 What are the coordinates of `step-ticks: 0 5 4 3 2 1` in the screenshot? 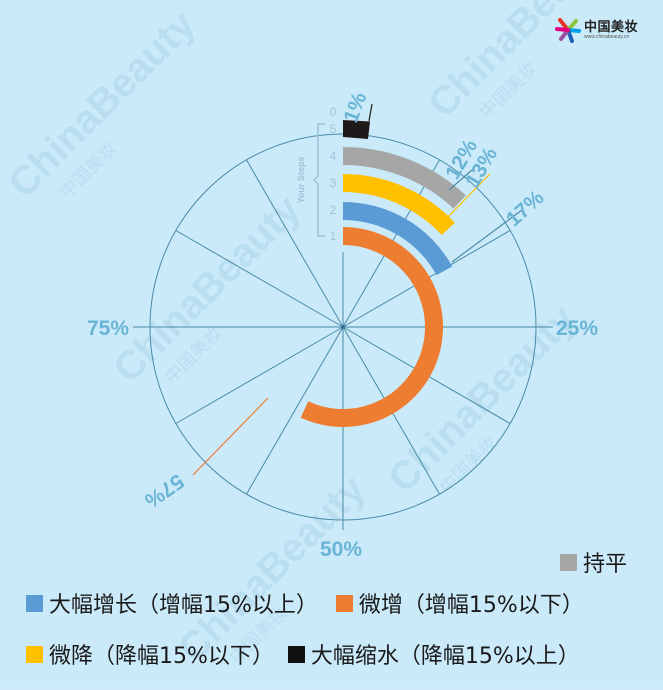 It's located at (333, 174).